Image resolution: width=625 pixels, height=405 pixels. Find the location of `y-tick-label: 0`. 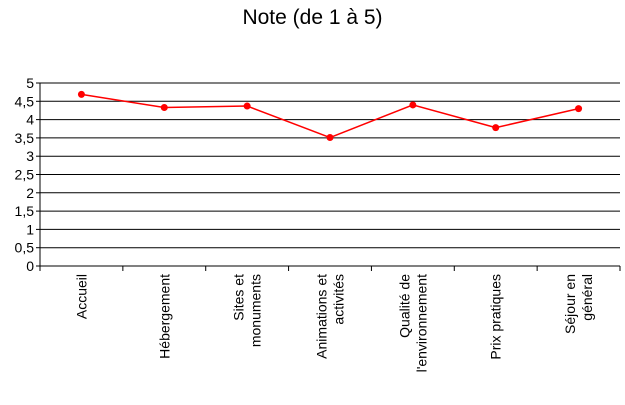

y-tick-label: 0 is located at coordinates (30, 266).